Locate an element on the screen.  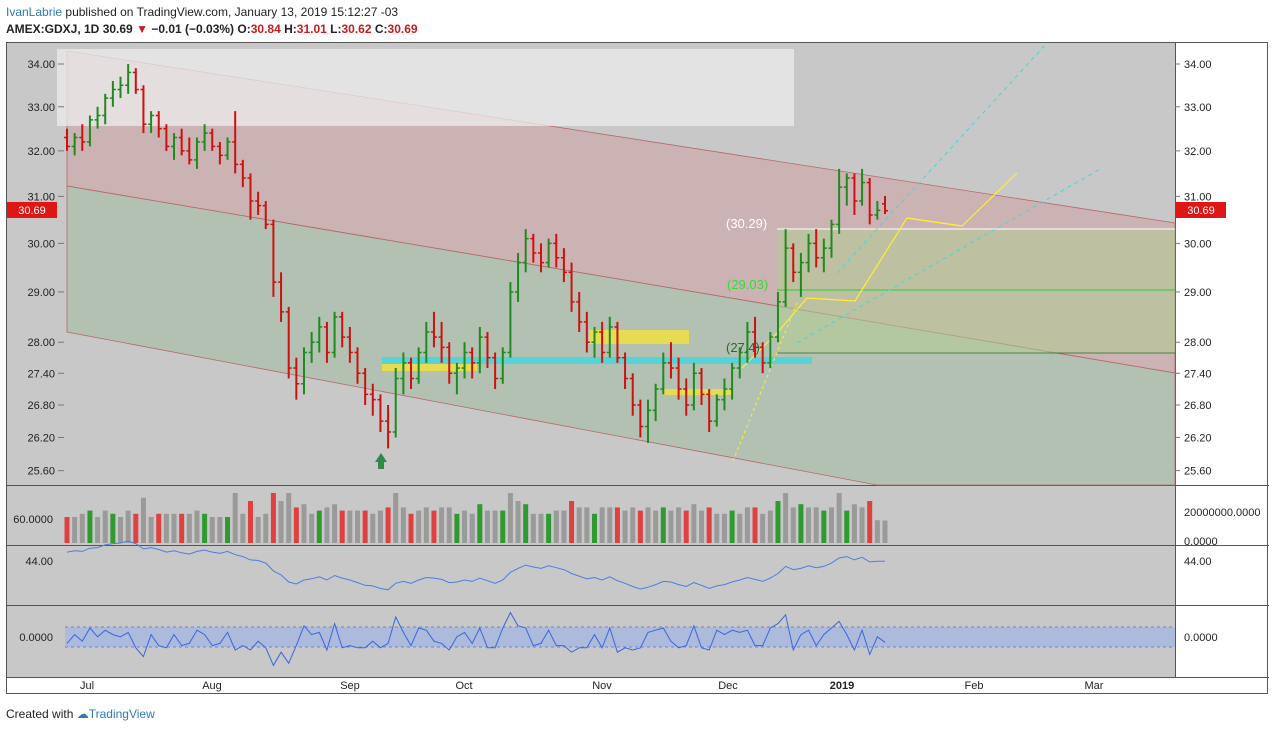
price-tick-label-left: 34.00 is located at coordinates (41, 65).